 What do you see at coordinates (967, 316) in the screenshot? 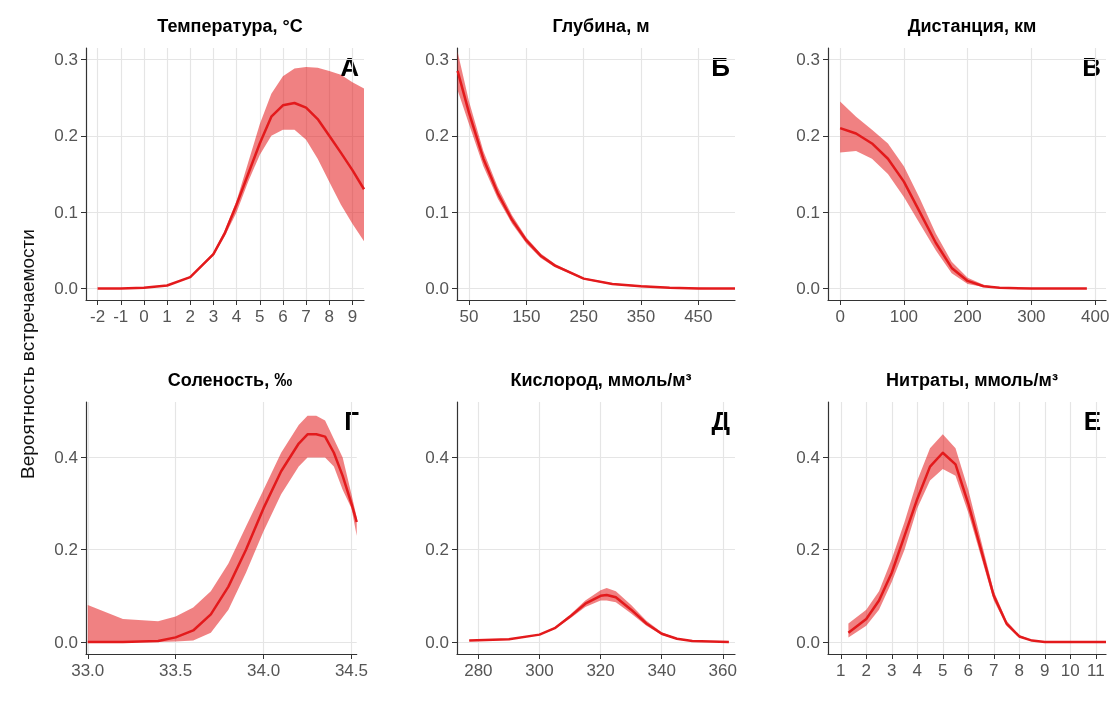
I see `x-tick-label: 200` at bounding box center [967, 316].